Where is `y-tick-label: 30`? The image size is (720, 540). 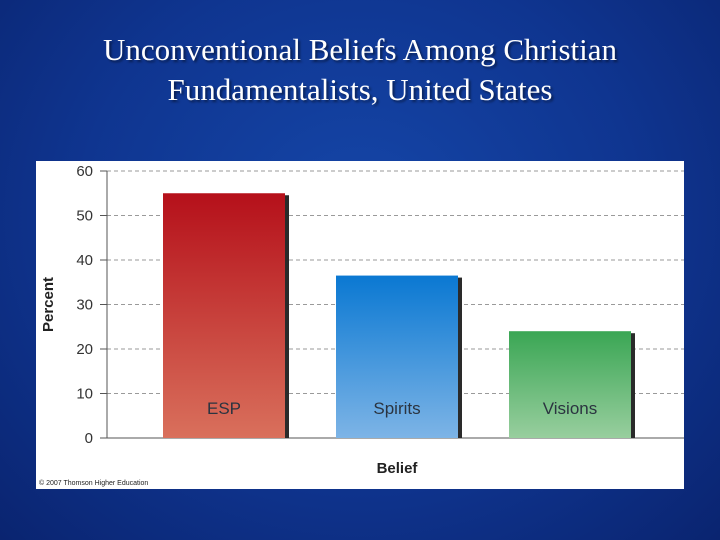
y-tick-label: 30 is located at coordinates (84, 305).